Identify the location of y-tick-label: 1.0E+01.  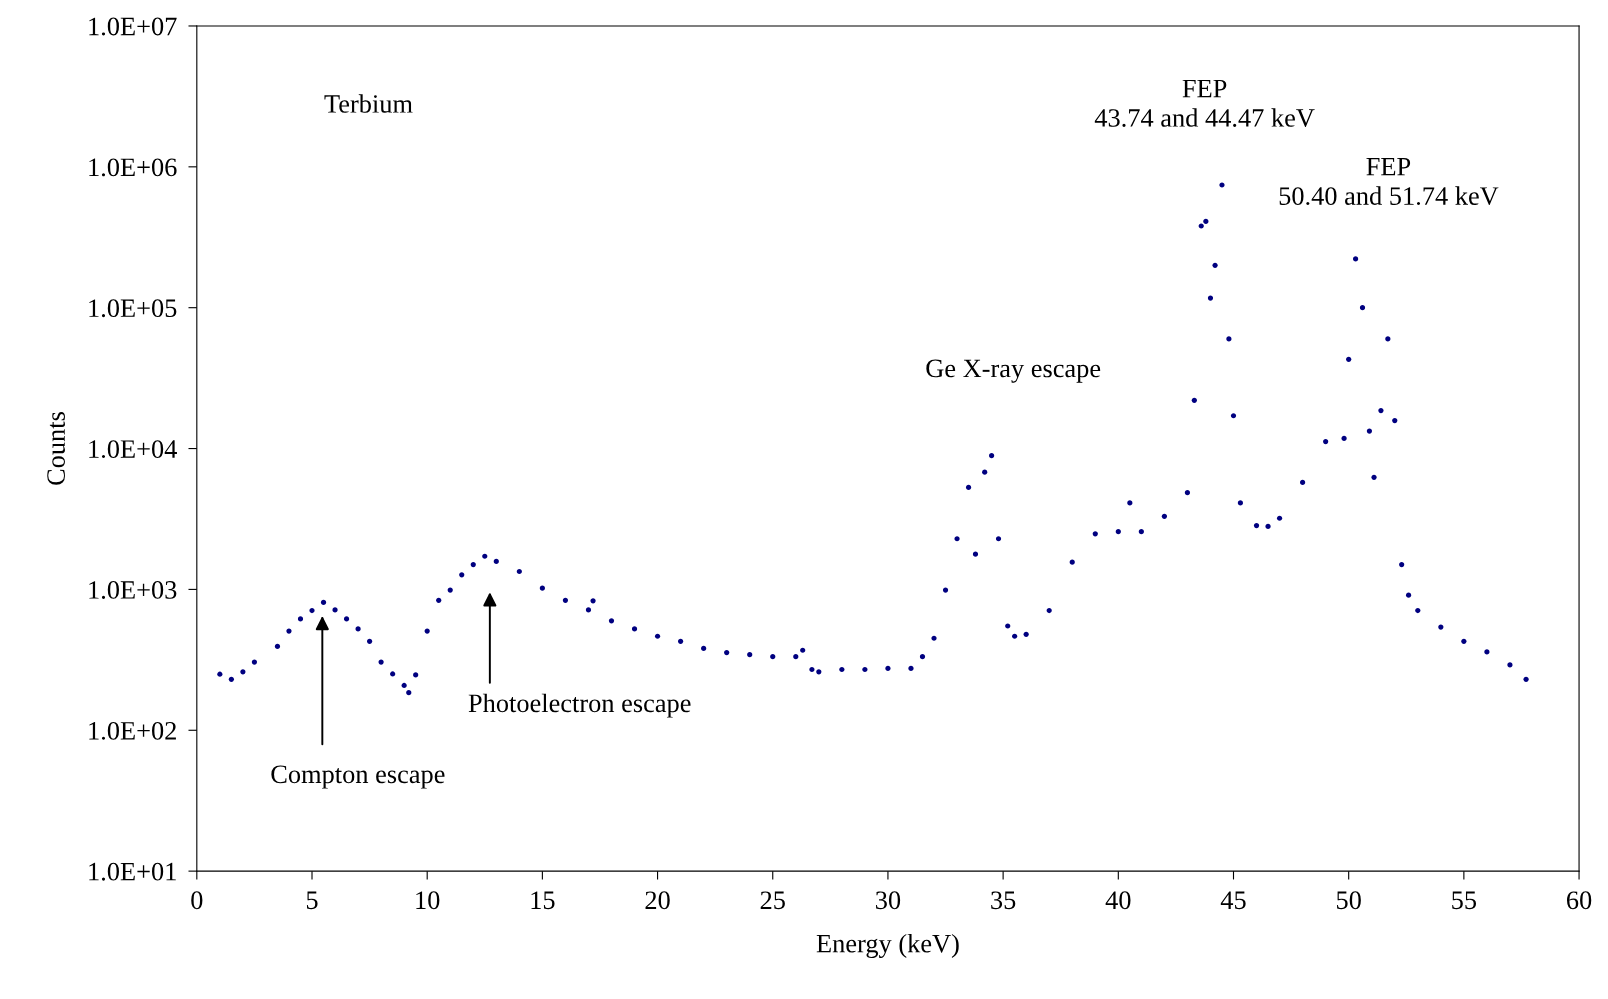
(132, 871).